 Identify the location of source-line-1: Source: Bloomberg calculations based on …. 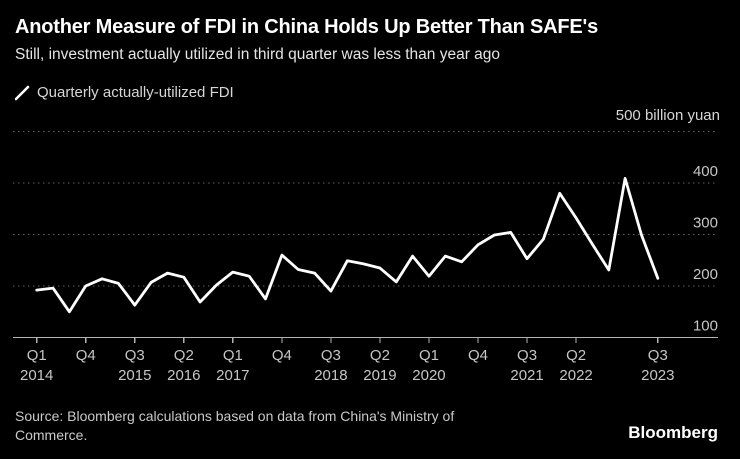
(235, 416).